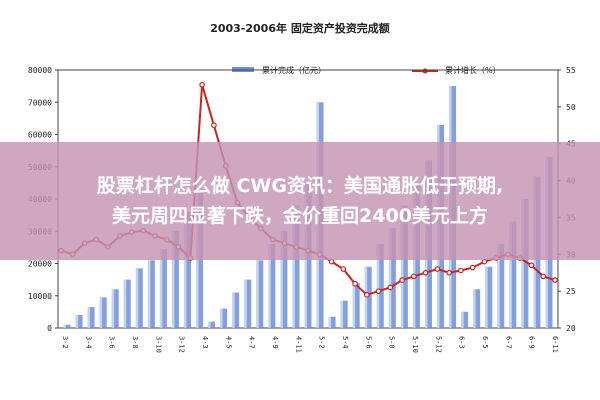 This screenshot has width=600, height=400. Describe the element at coordinates (425, 71) in the screenshot. I see `legend-line-marker` at that location.